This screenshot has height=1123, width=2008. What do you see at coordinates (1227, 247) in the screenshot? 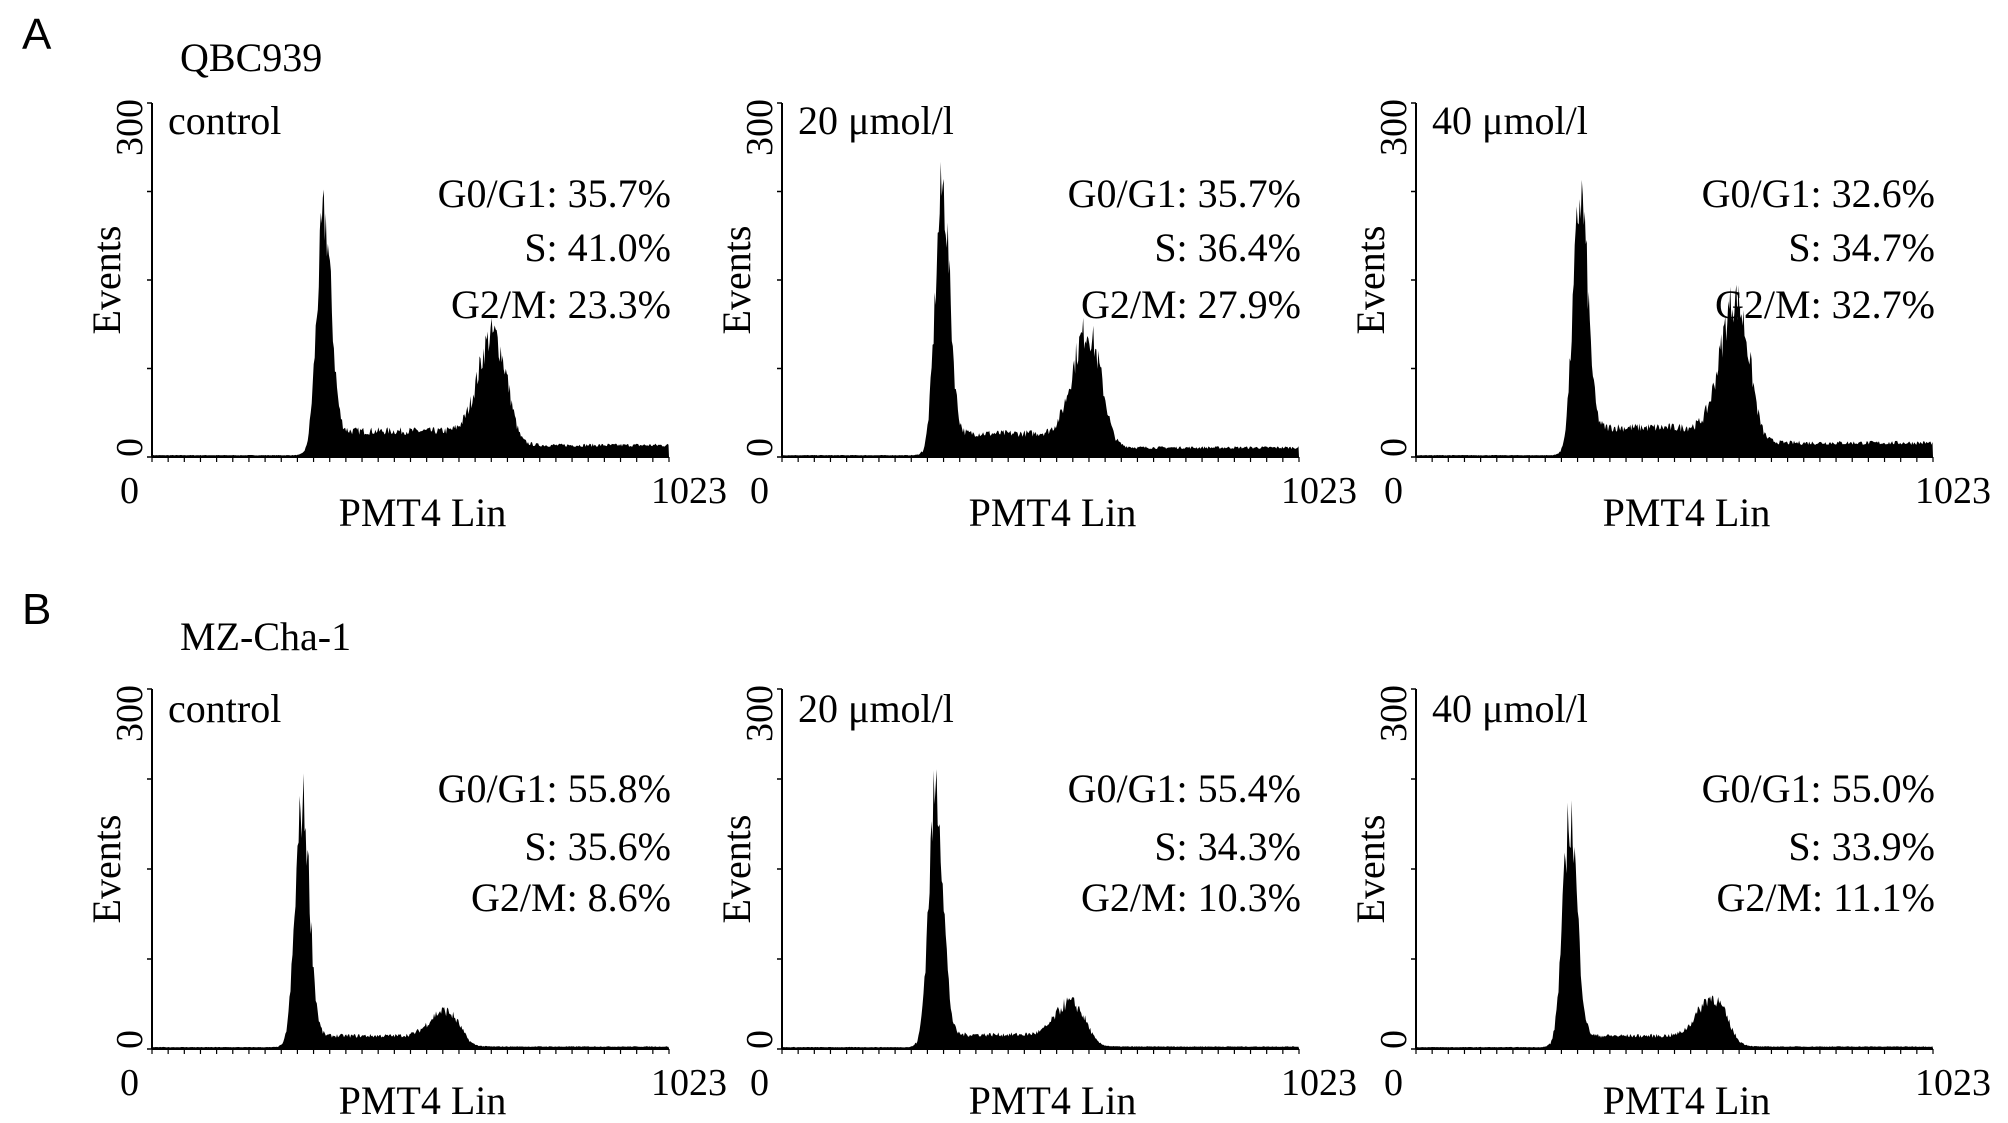
I see `cell-cycle-stat: S: 36.4%` at bounding box center [1227, 247].